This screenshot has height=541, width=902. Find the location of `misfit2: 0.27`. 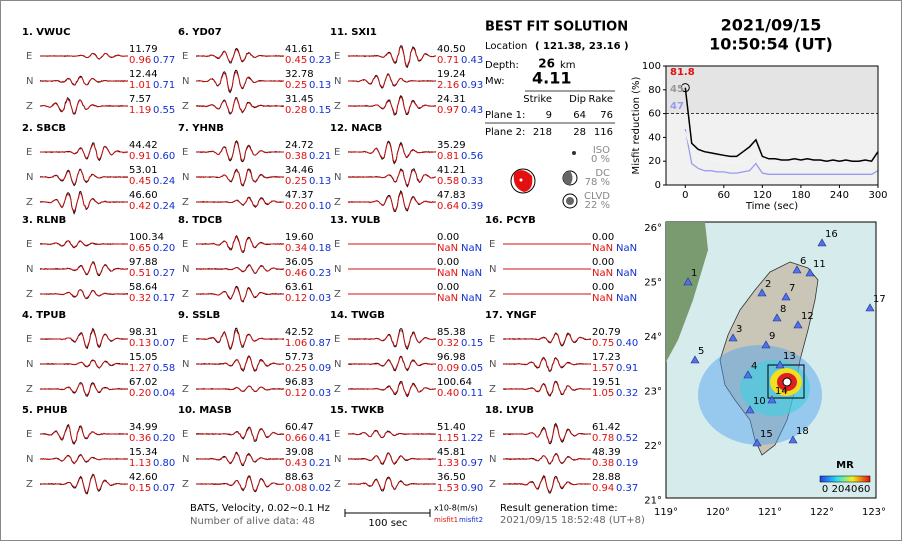

misfit2: 0.27 is located at coordinates (164, 273).